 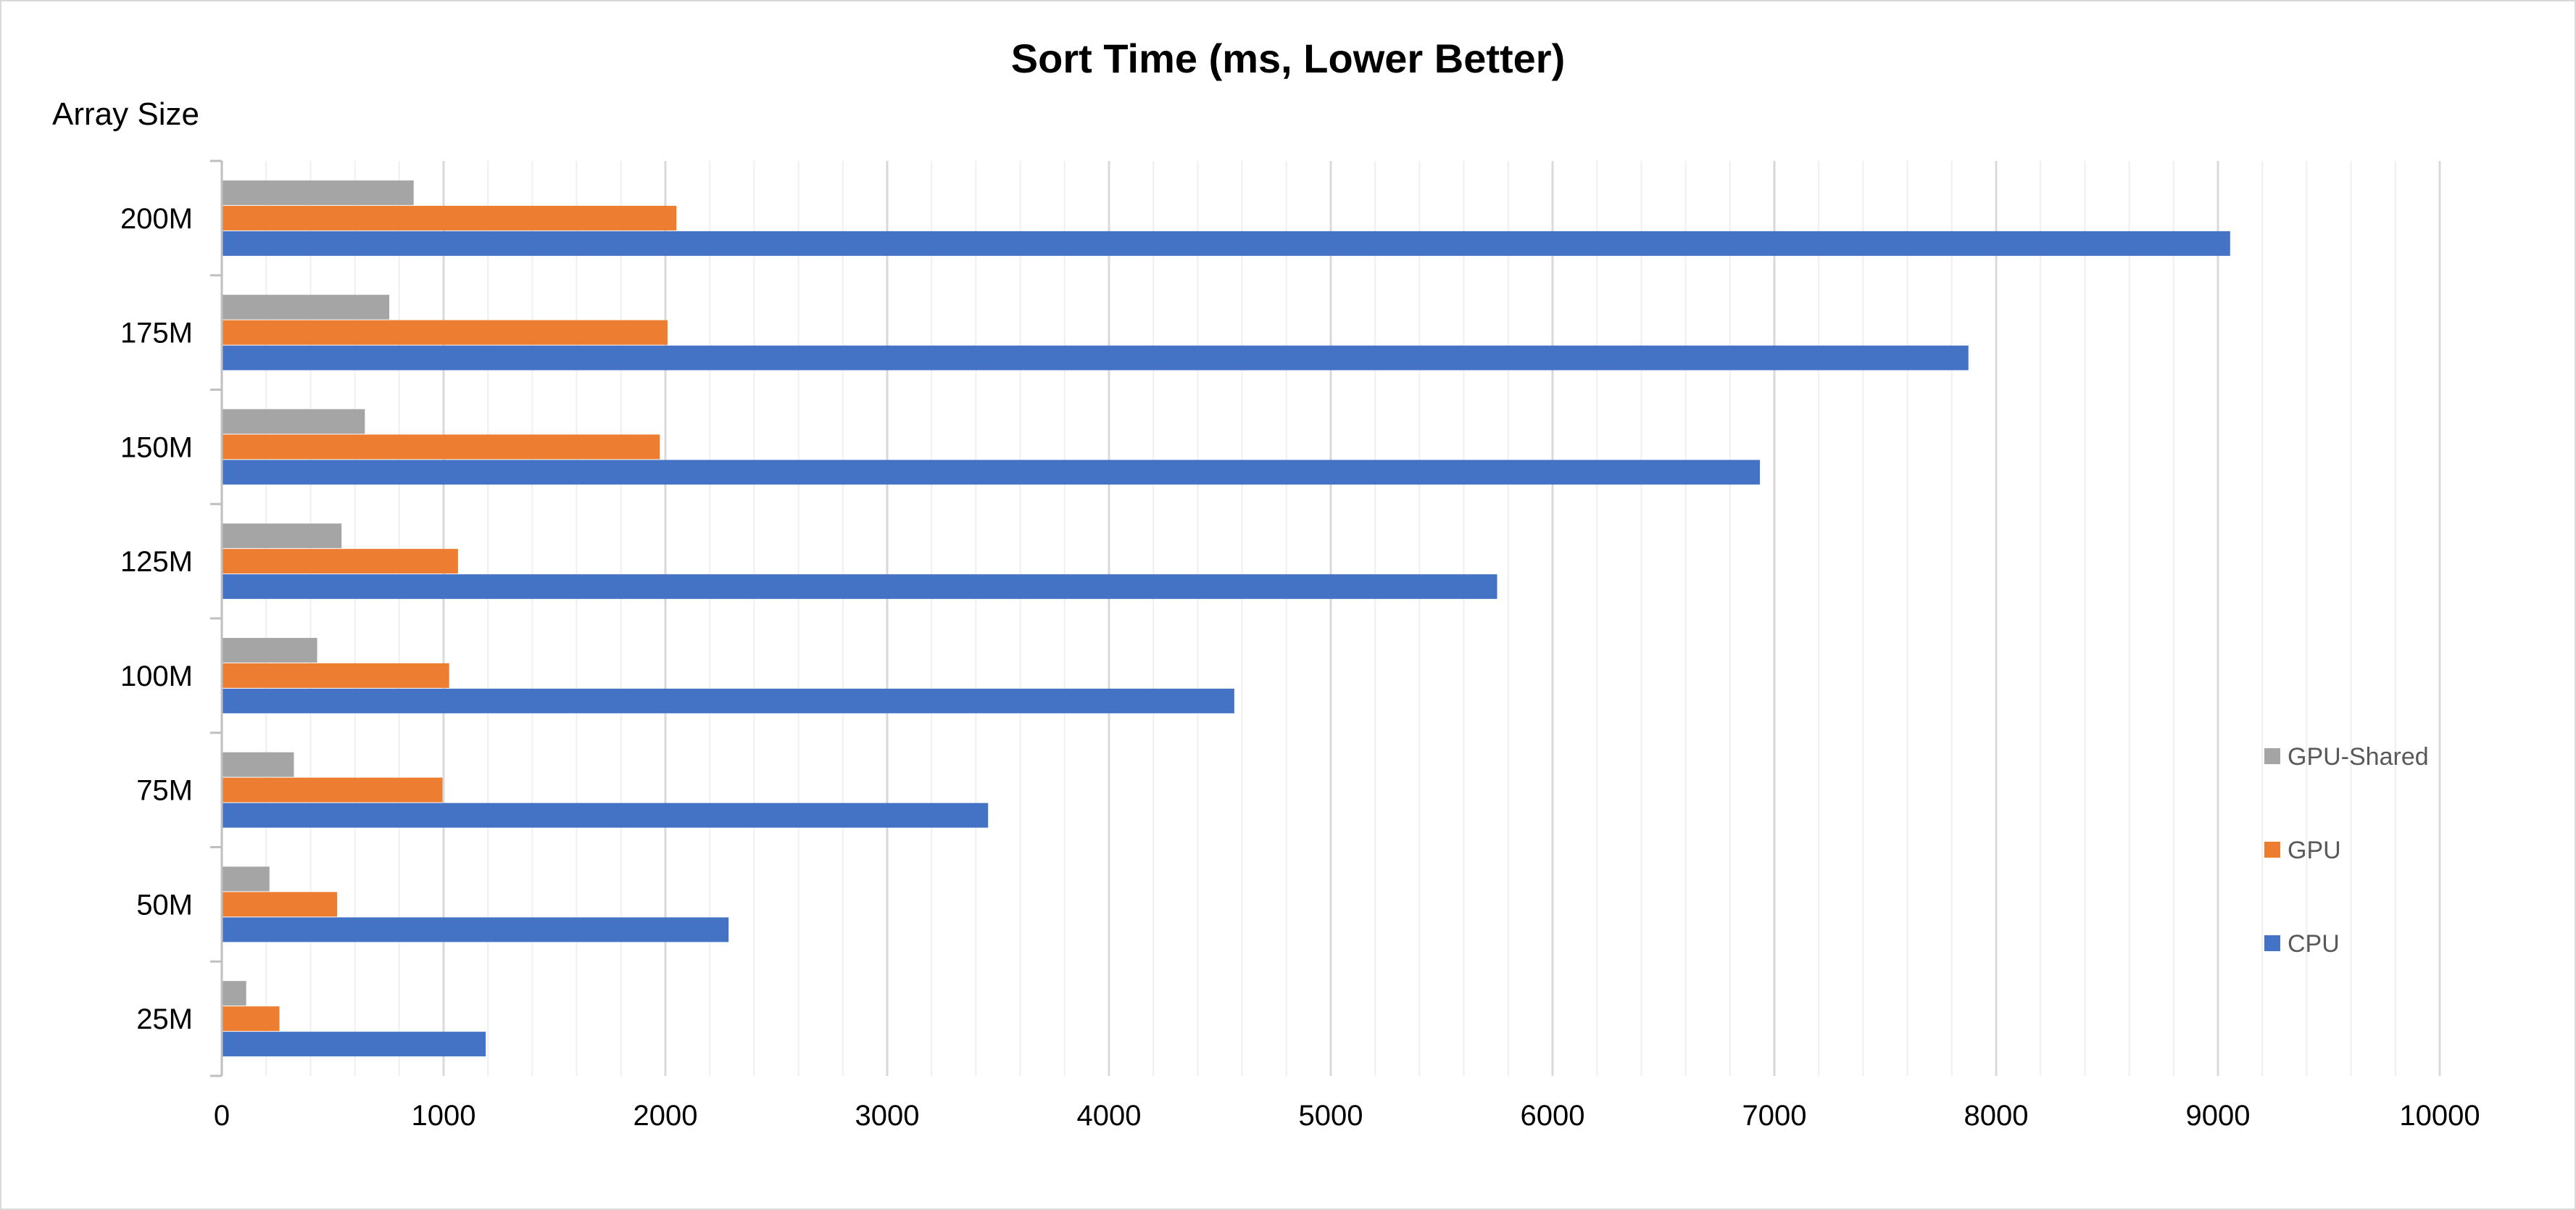 What do you see at coordinates (449, 218) in the screenshot?
I see `bar-gpu-200m` at bounding box center [449, 218].